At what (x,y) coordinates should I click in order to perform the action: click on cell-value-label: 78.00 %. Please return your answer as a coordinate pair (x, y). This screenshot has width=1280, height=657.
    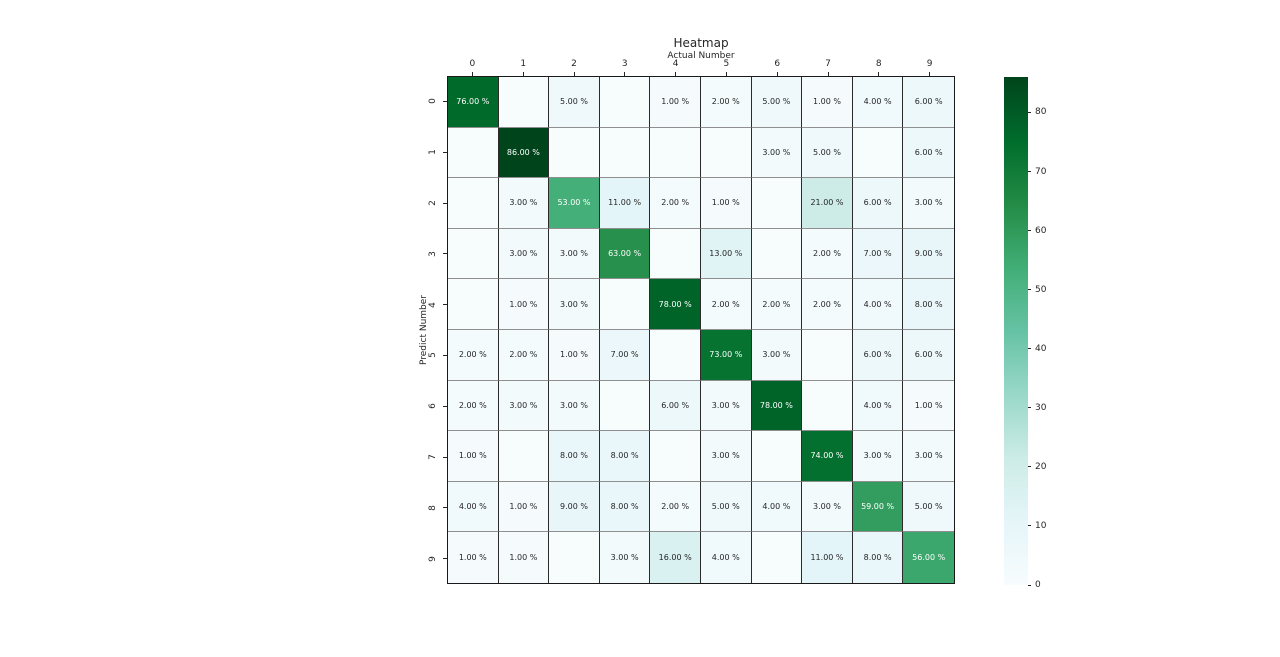
    Looking at the image, I should click on (776, 405).